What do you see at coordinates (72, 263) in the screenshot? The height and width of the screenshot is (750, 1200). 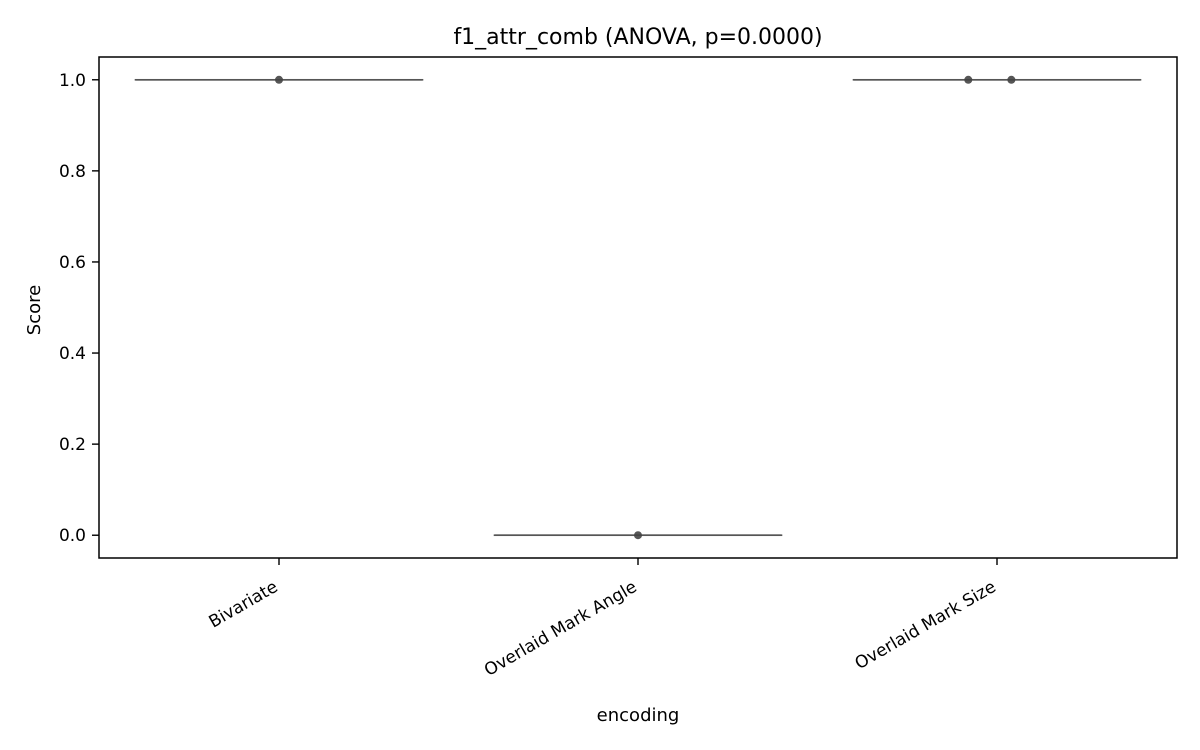 I see `y-tick-label: 0.6` at bounding box center [72, 263].